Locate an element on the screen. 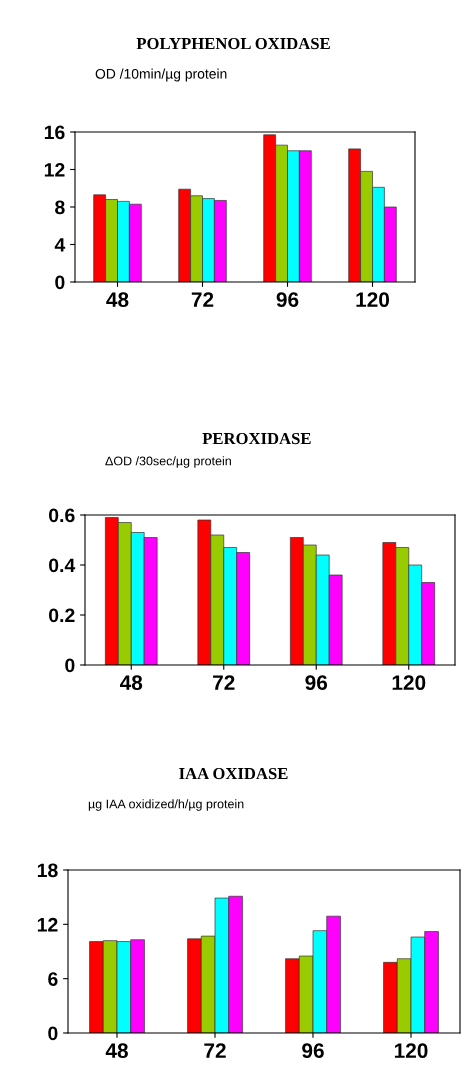 The width and height of the screenshot is (467, 1078). chart-title: PEROXIDASE is located at coordinates (256, 438).